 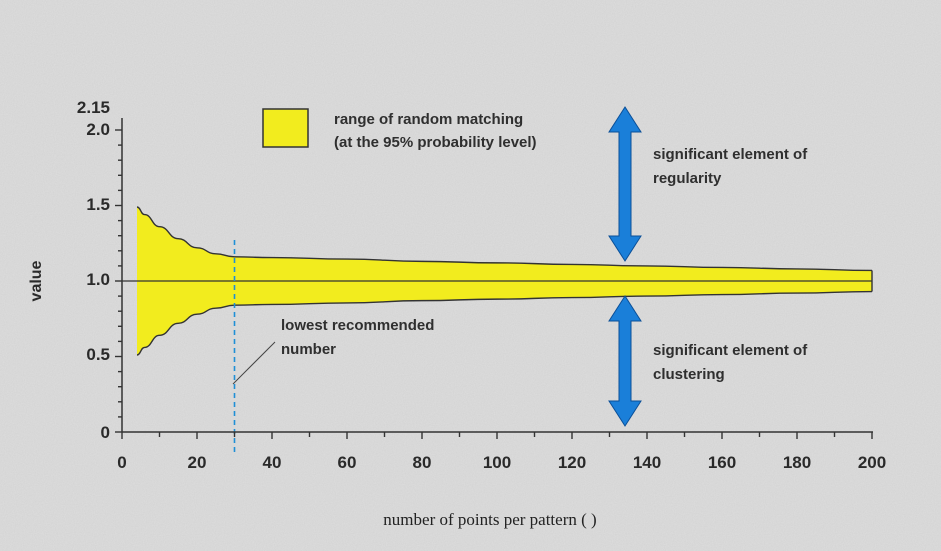 I want to click on band-lower-edge, so click(x=504, y=323).